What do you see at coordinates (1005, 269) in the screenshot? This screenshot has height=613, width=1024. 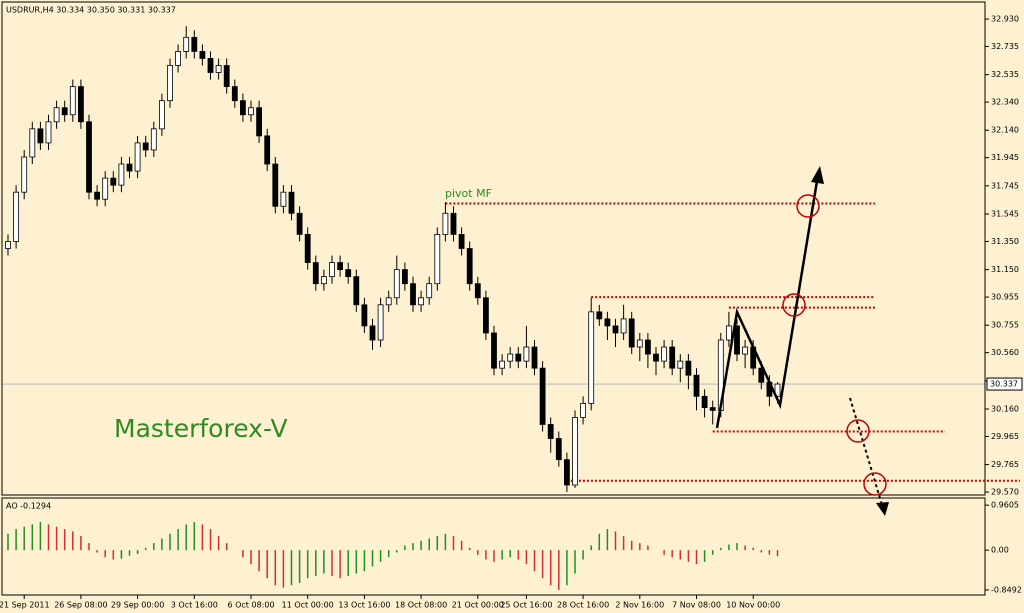 I see `y-tick-label: 31.150` at bounding box center [1005, 269].